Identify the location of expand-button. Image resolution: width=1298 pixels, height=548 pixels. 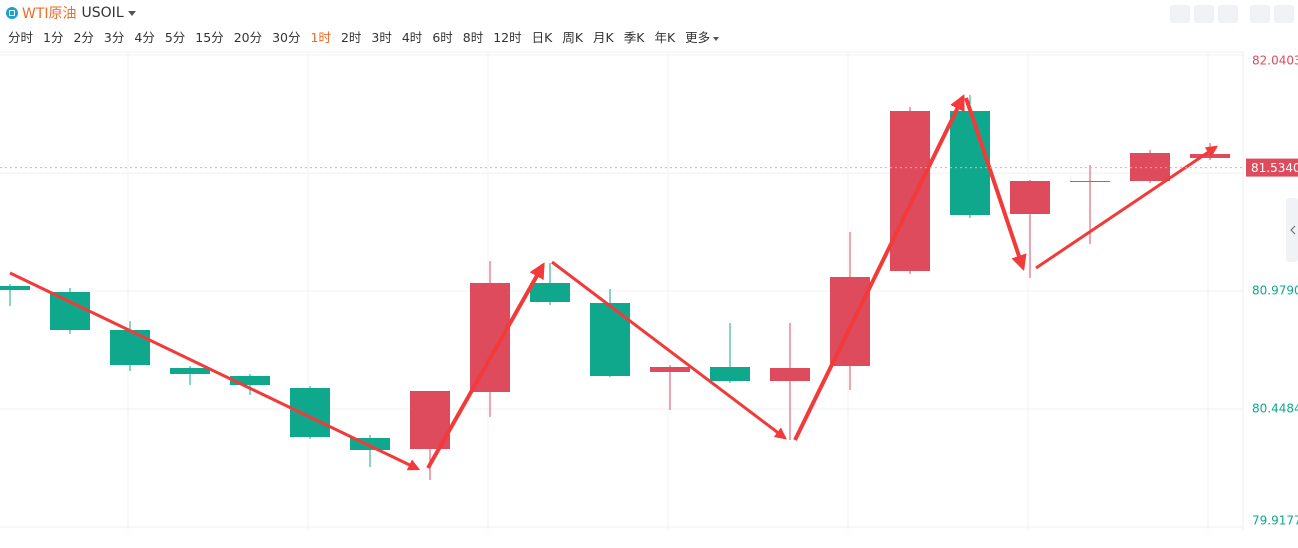
(1260, 14).